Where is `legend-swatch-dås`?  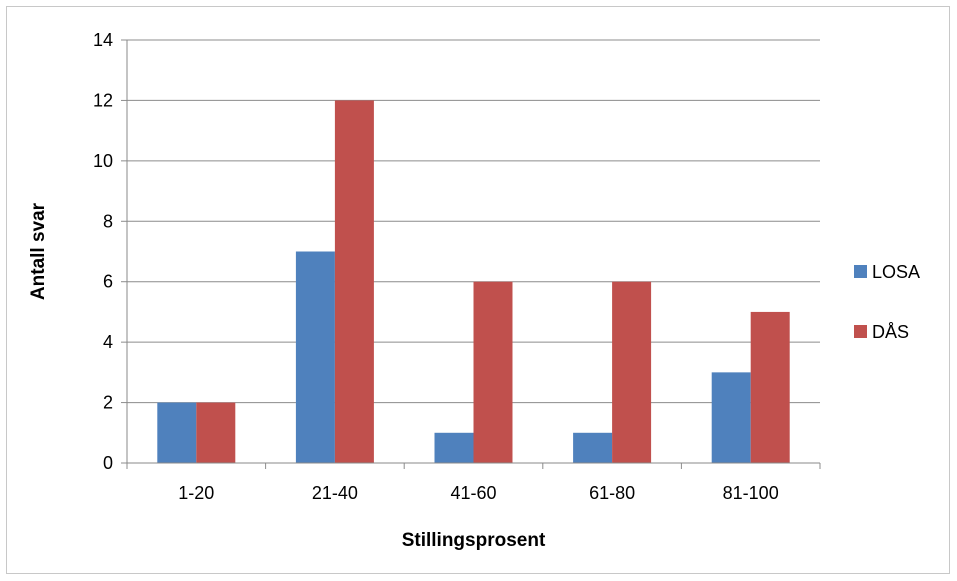 legend-swatch-dås is located at coordinates (860, 331).